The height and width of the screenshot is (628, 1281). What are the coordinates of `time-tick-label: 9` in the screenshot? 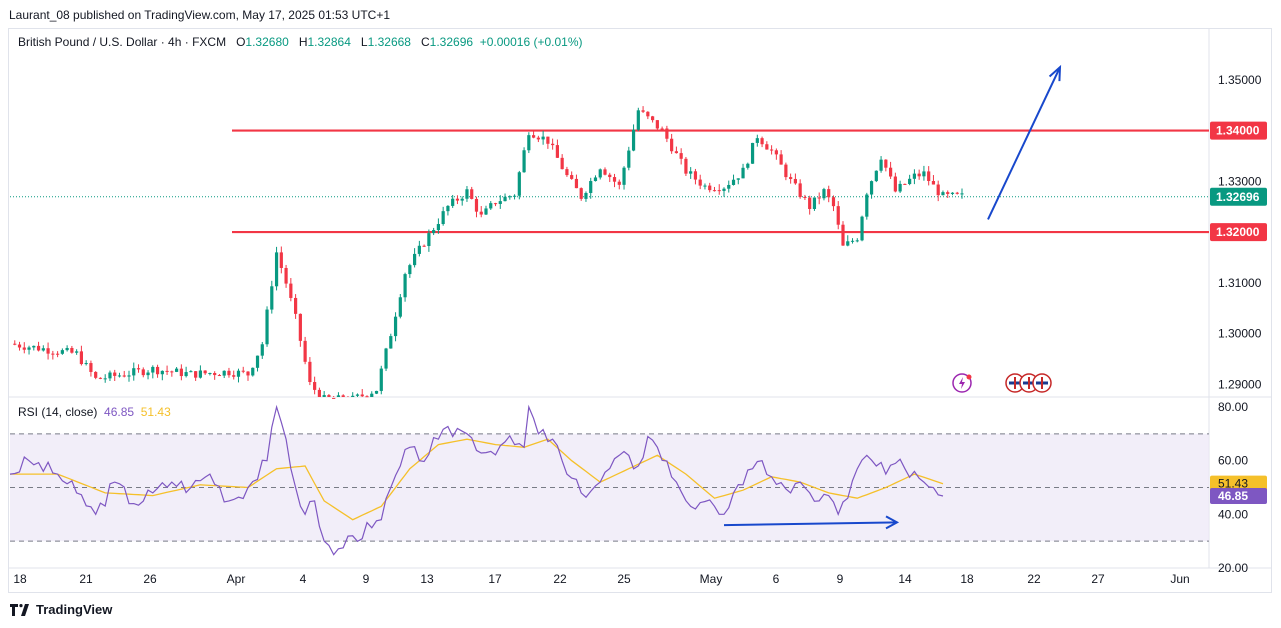 It's located at (840, 579).